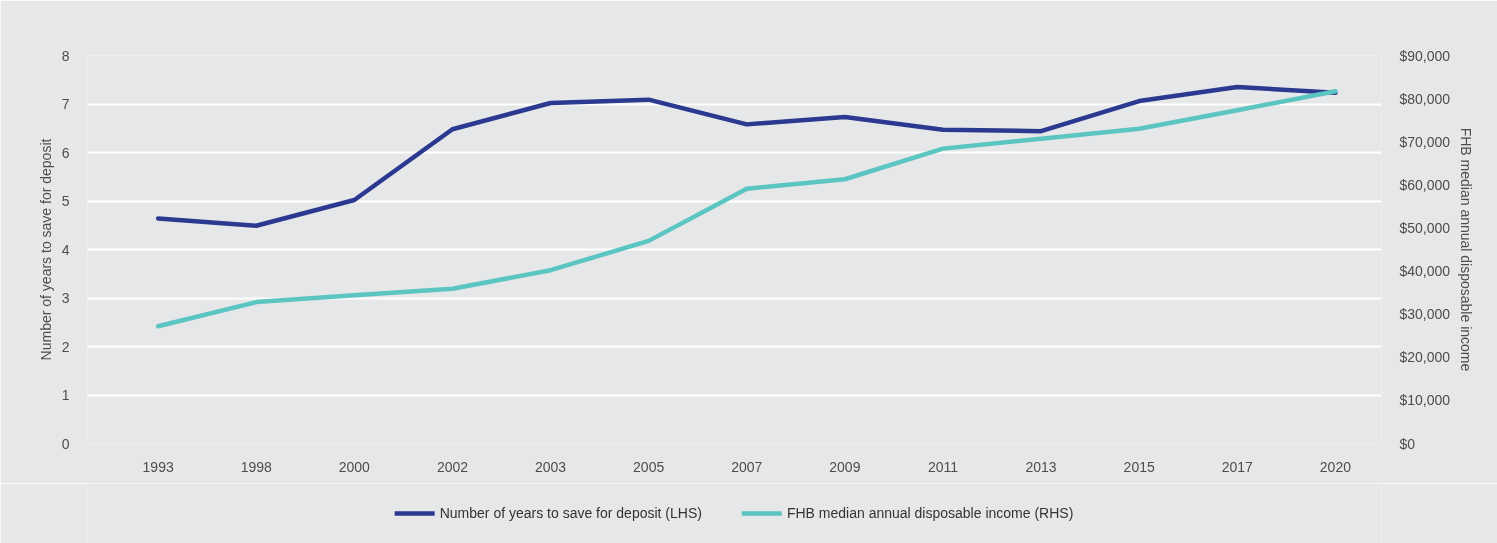  I want to click on x-tick-label: 2011, so click(943, 466).